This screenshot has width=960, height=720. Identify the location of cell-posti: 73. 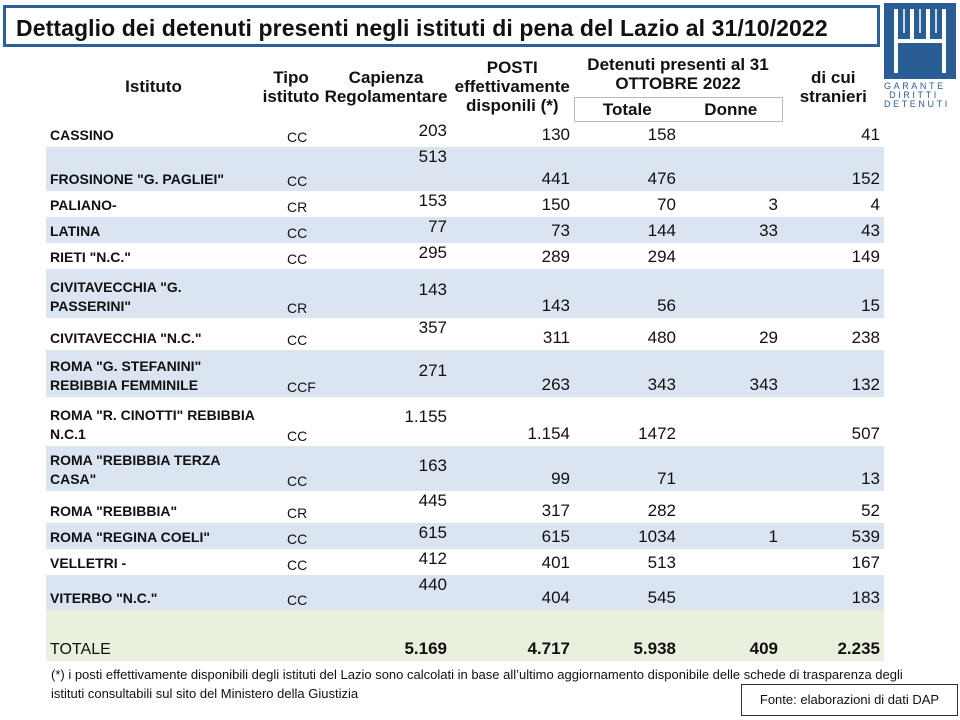
(512, 230).